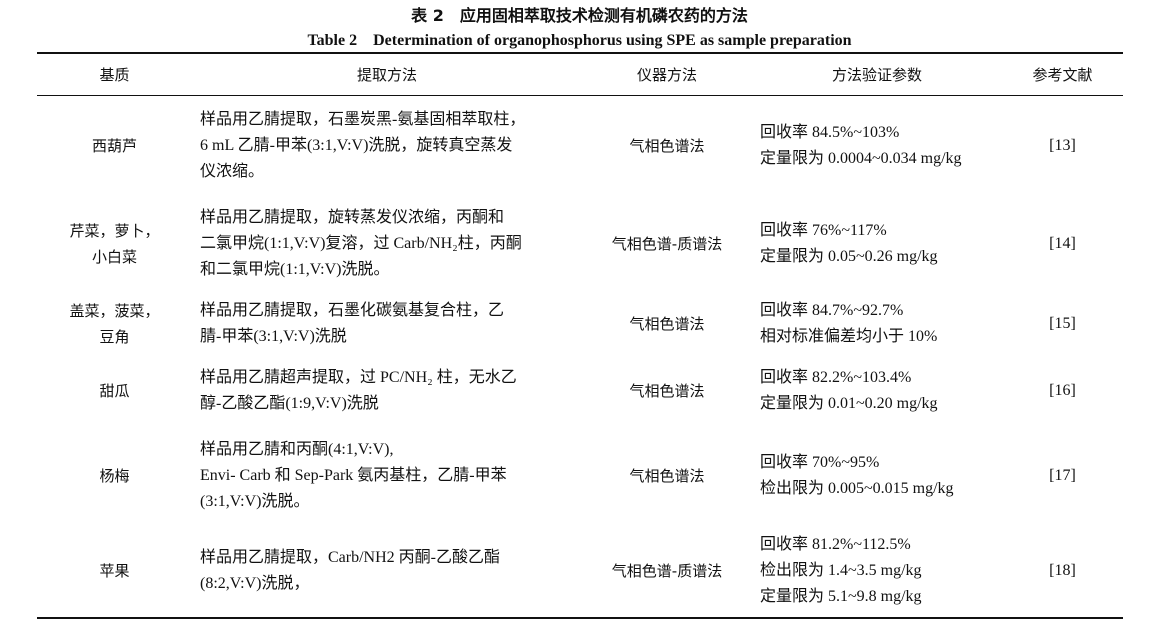 This screenshot has width=1159, height=632. I want to click on cell-validation: 回收率 70%~95% 检出限为 0.005~0.015 mg/kg, so click(877, 476).